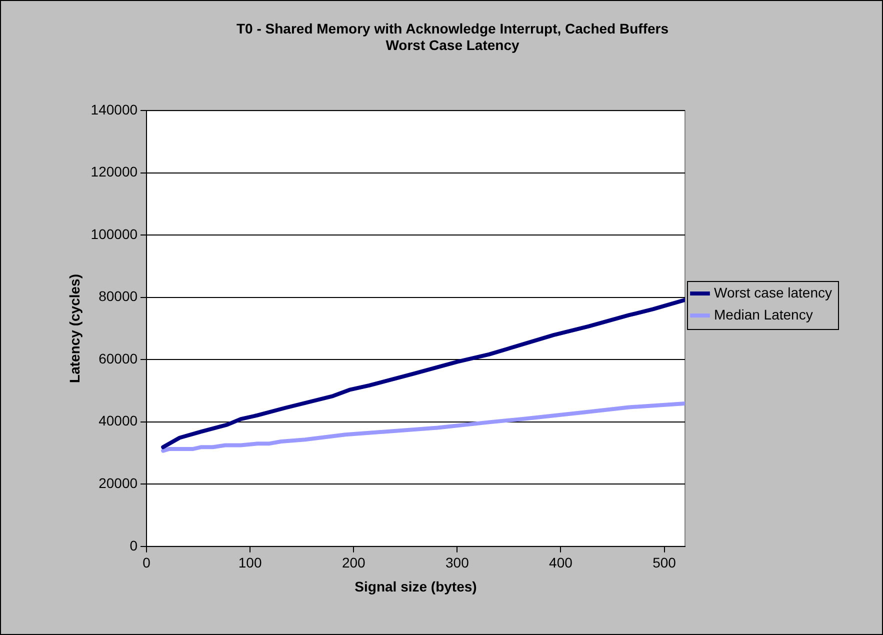 The image size is (883, 635). I want to click on x-tick-label: 200, so click(354, 562).